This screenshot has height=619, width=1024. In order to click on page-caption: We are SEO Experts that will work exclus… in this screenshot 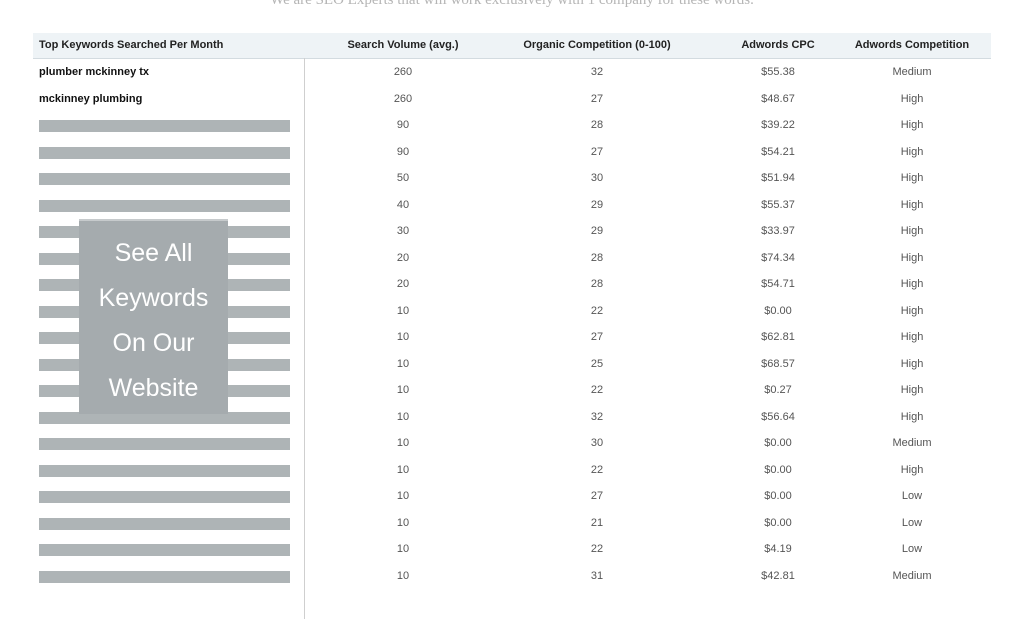, I will do `click(512, 4)`.